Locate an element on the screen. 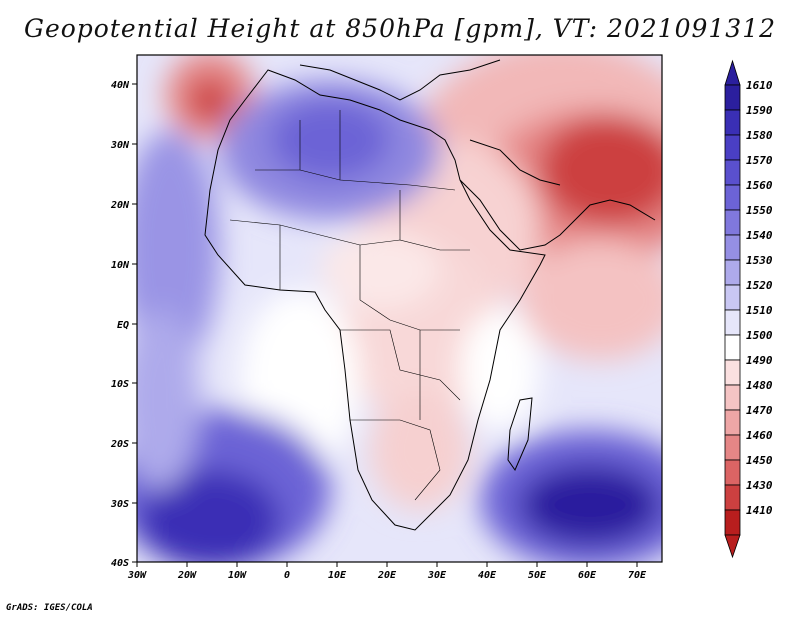 Image resolution: width=800 pixels, height=618 pixels. svg-text: 20E is located at coordinates (387, 575).